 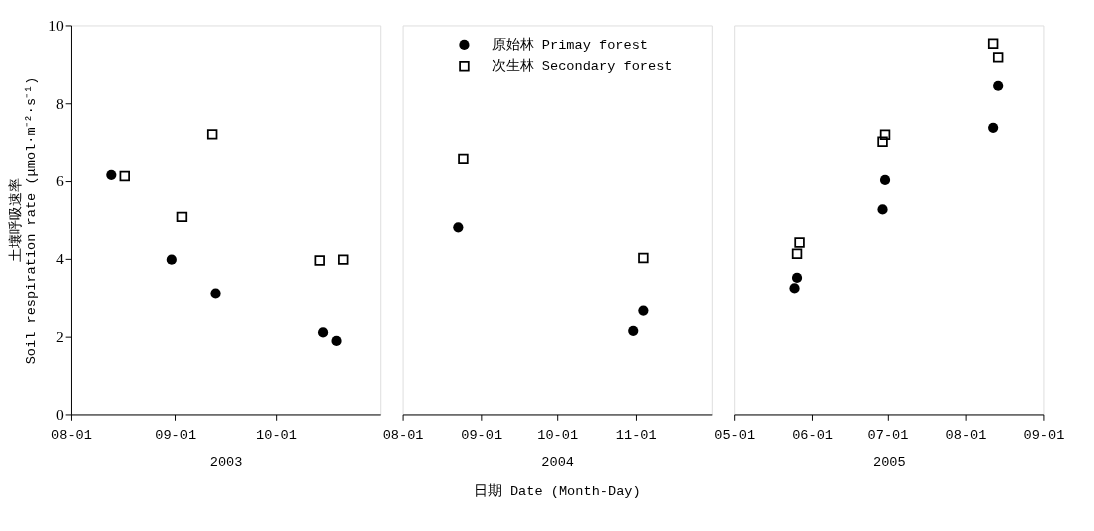 What do you see at coordinates (59, 259) in the screenshot?
I see `y-tick-label: 4` at bounding box center [59, 259].